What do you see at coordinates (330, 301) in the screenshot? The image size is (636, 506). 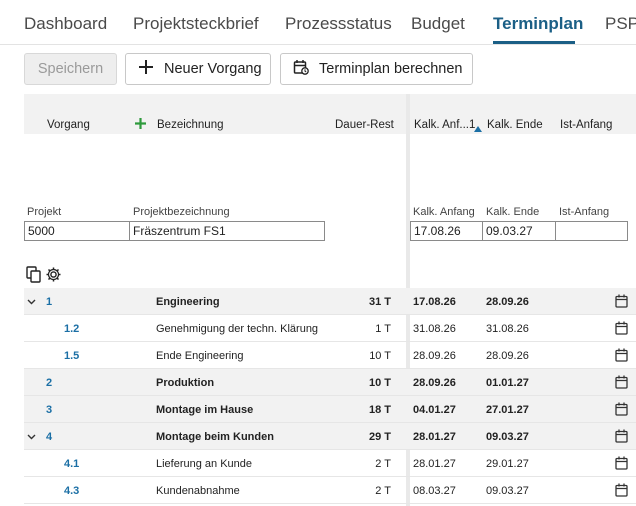 I see `table-row: 1 Engineering 31 T 17.08.26 28.09.26` at bounding box center [330, 301].